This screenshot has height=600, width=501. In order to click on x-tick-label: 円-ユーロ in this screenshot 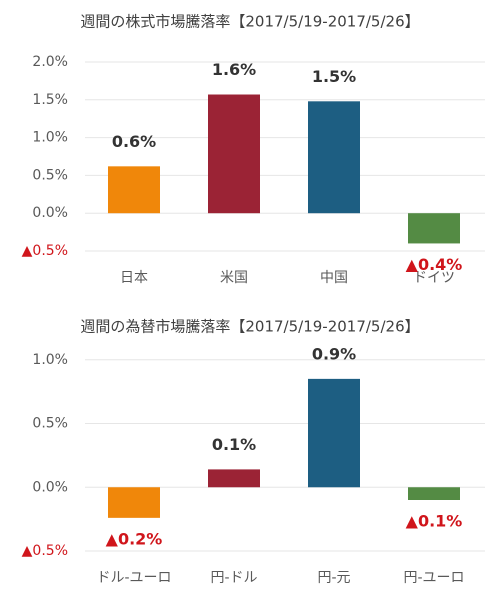, I will do `click(433, 578)`.